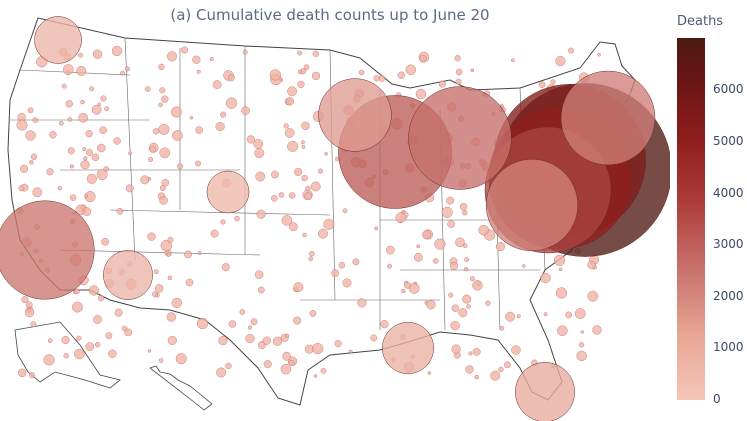 This screenshot has width=747, height=421. Describe the element at coordinates (691, 219) in the screenshot. I see `colorbar` at that location.